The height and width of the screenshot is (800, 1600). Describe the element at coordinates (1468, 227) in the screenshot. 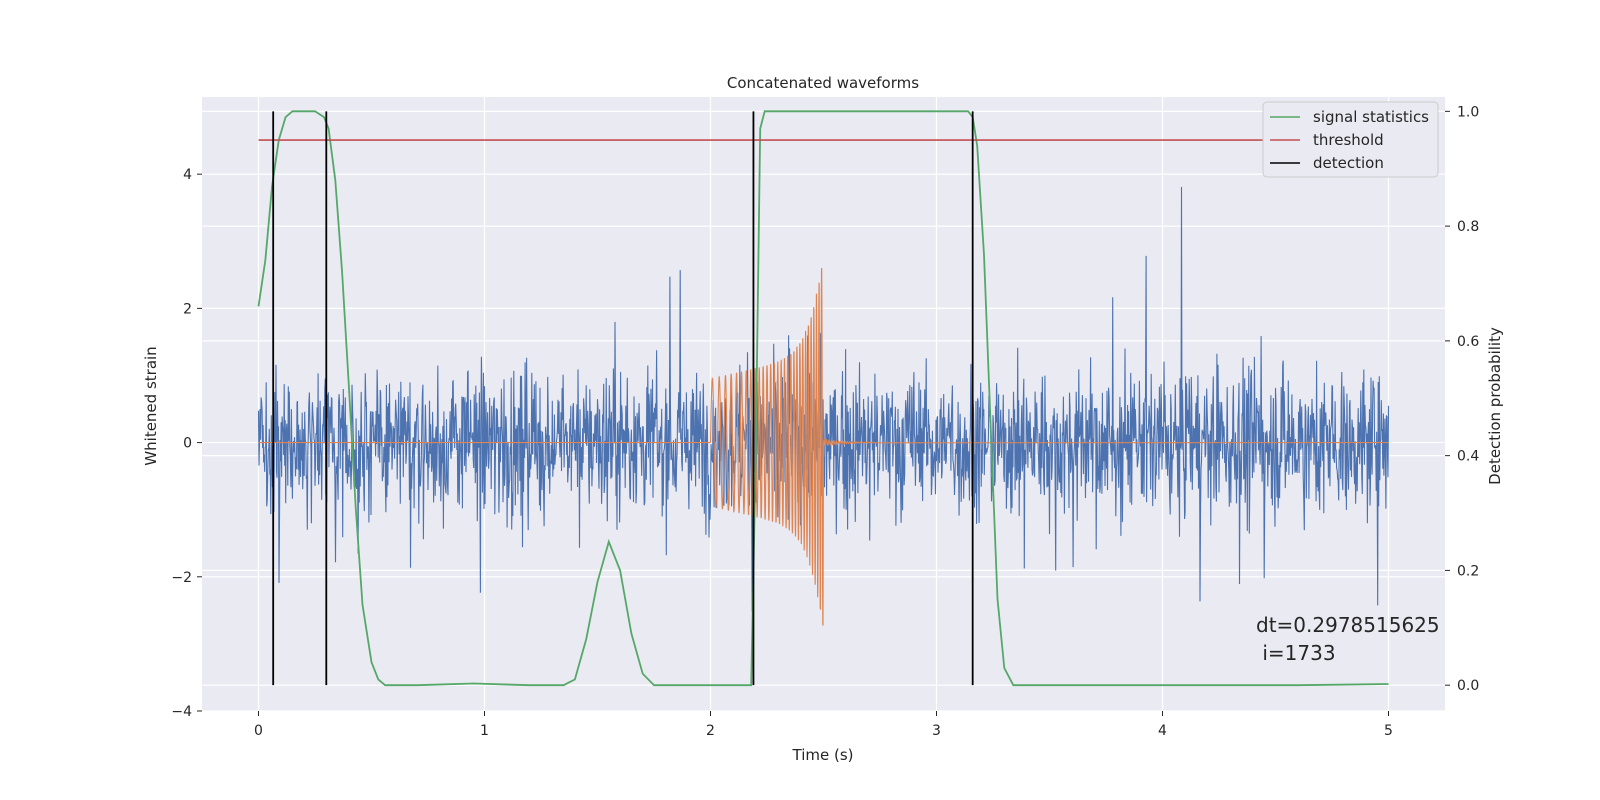

I see `y2-tick-label: 0.8` at that location.